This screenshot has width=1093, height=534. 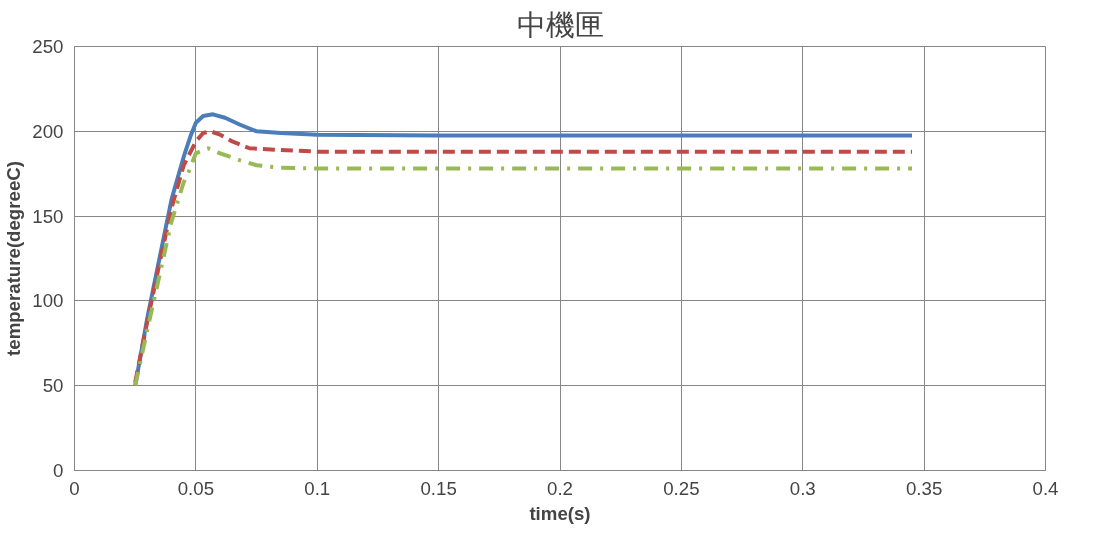 What do you see at coordinates (48, 301) in the screenshot?
I see `y-tick-label: 100` at bounding box center [48, 301].